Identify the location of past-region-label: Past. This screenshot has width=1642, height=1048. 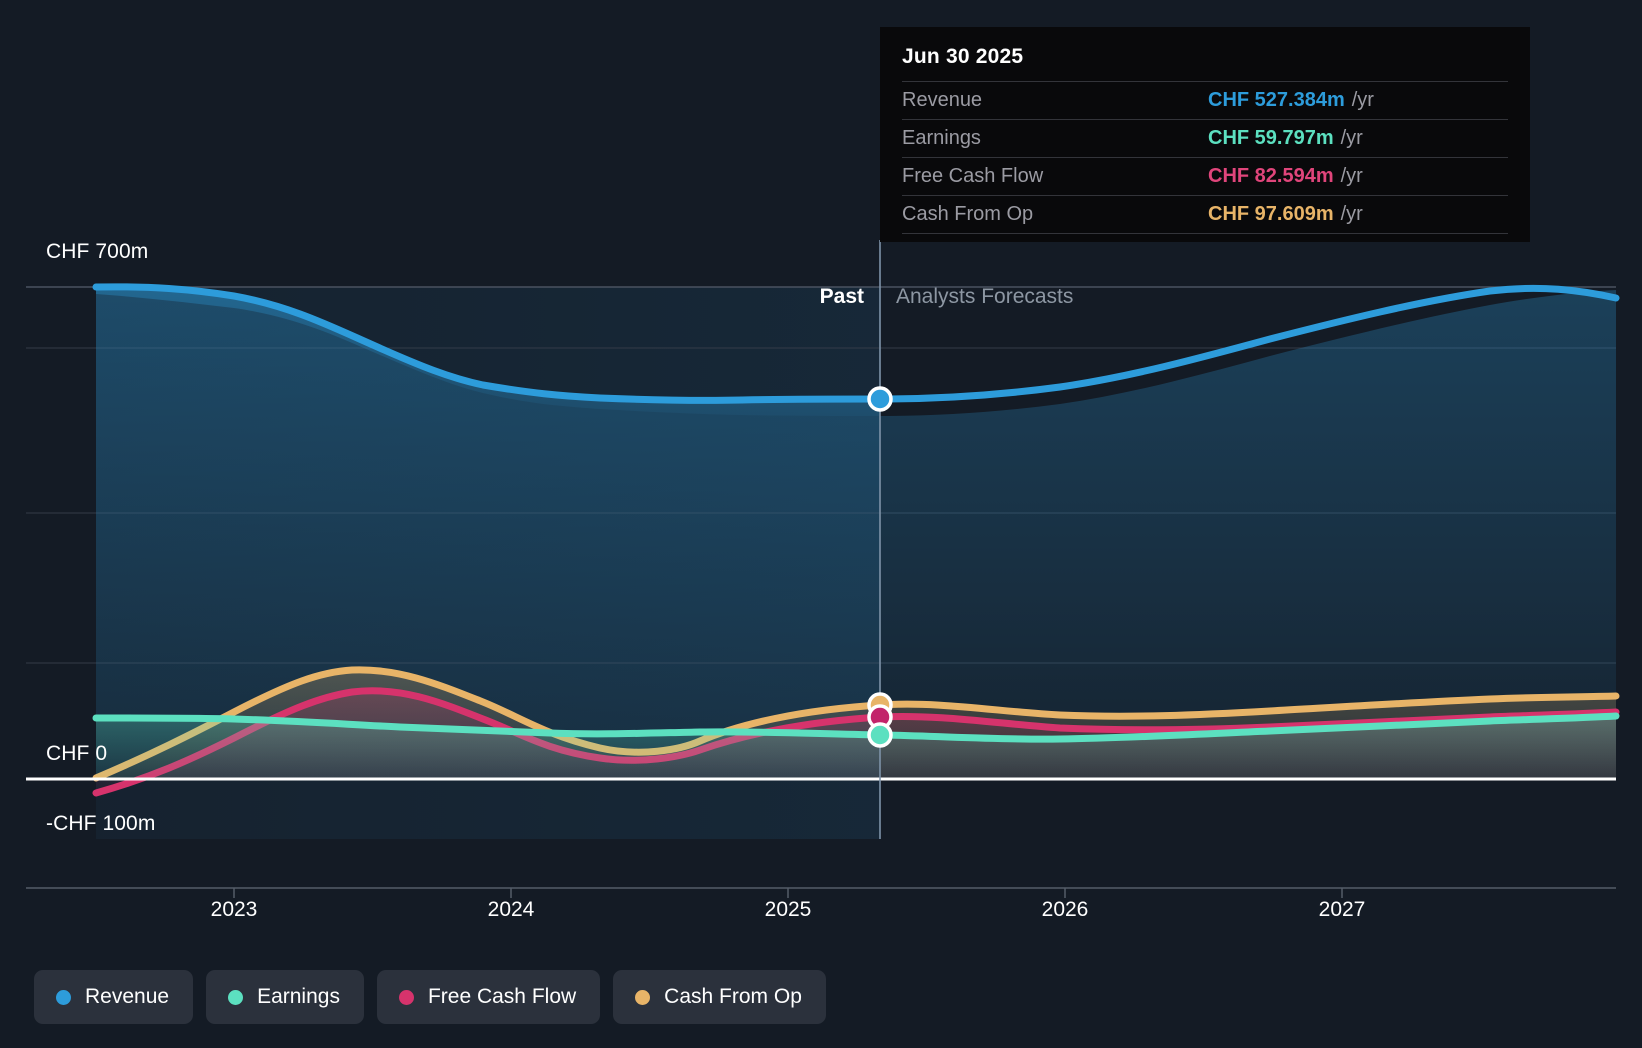
(841, 296).